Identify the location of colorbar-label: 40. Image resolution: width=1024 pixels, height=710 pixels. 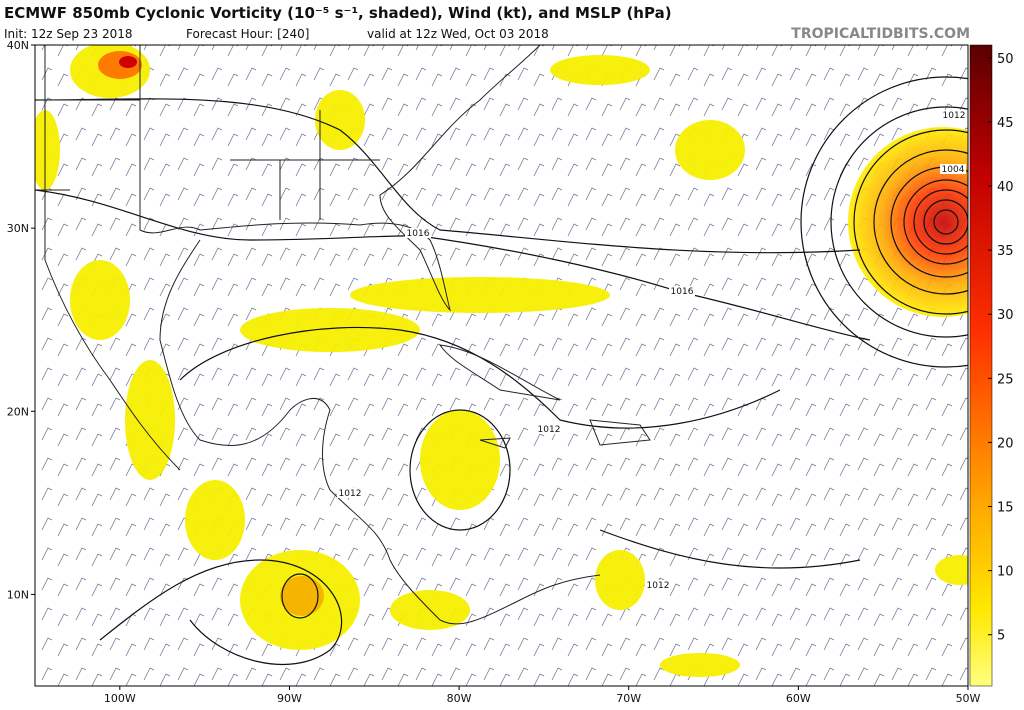
(1005, 187).